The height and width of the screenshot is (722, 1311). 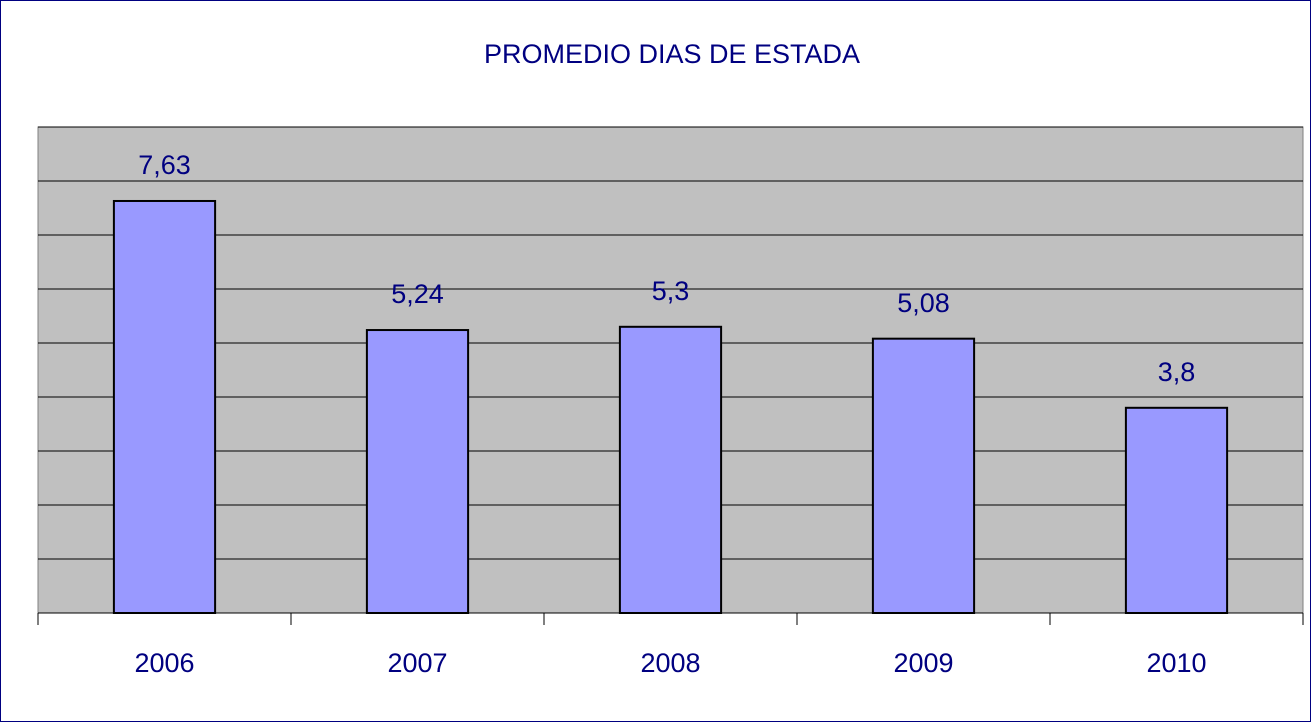 I want to click on x-tick-label: 2010, so click(x=1176, y=663).